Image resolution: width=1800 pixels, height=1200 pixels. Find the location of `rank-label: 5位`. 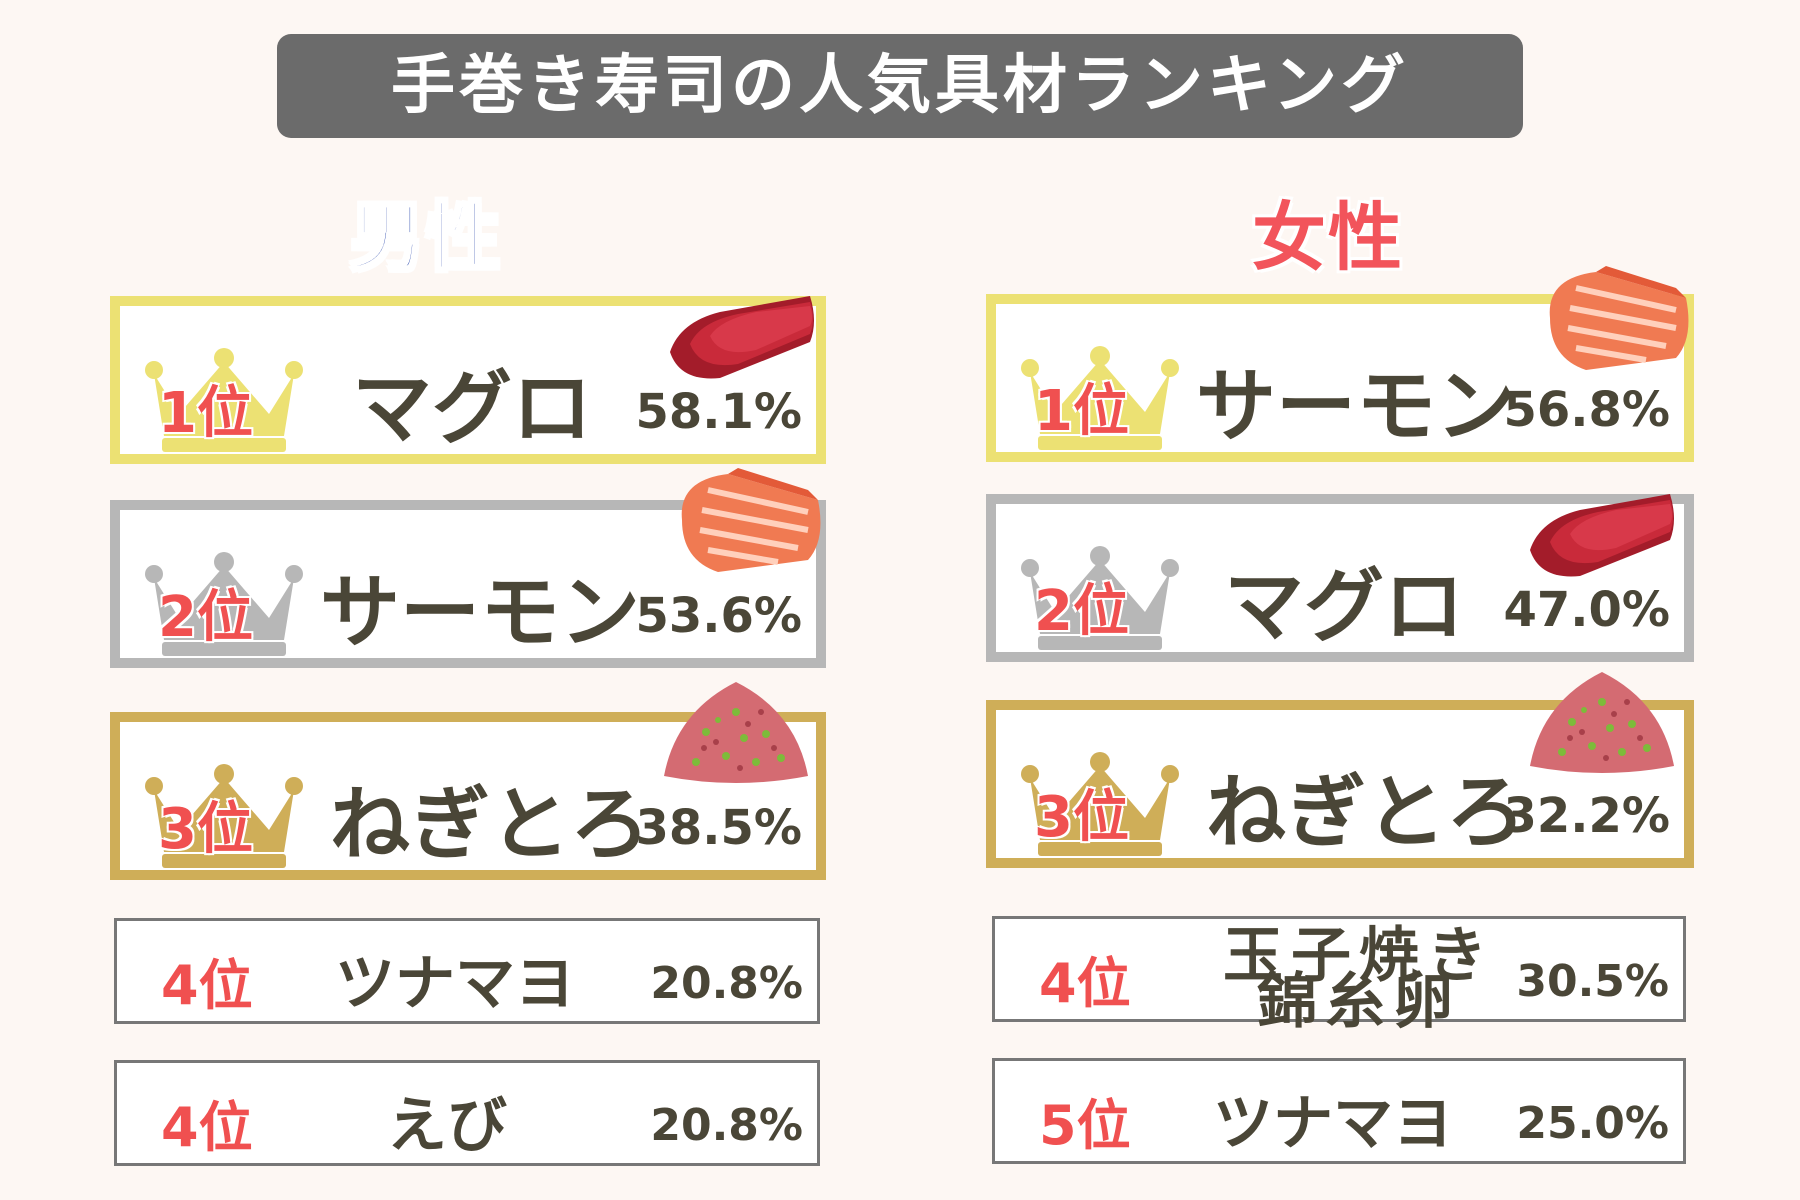

rank-label: 5位 is located at coordinates (1085, 1125).